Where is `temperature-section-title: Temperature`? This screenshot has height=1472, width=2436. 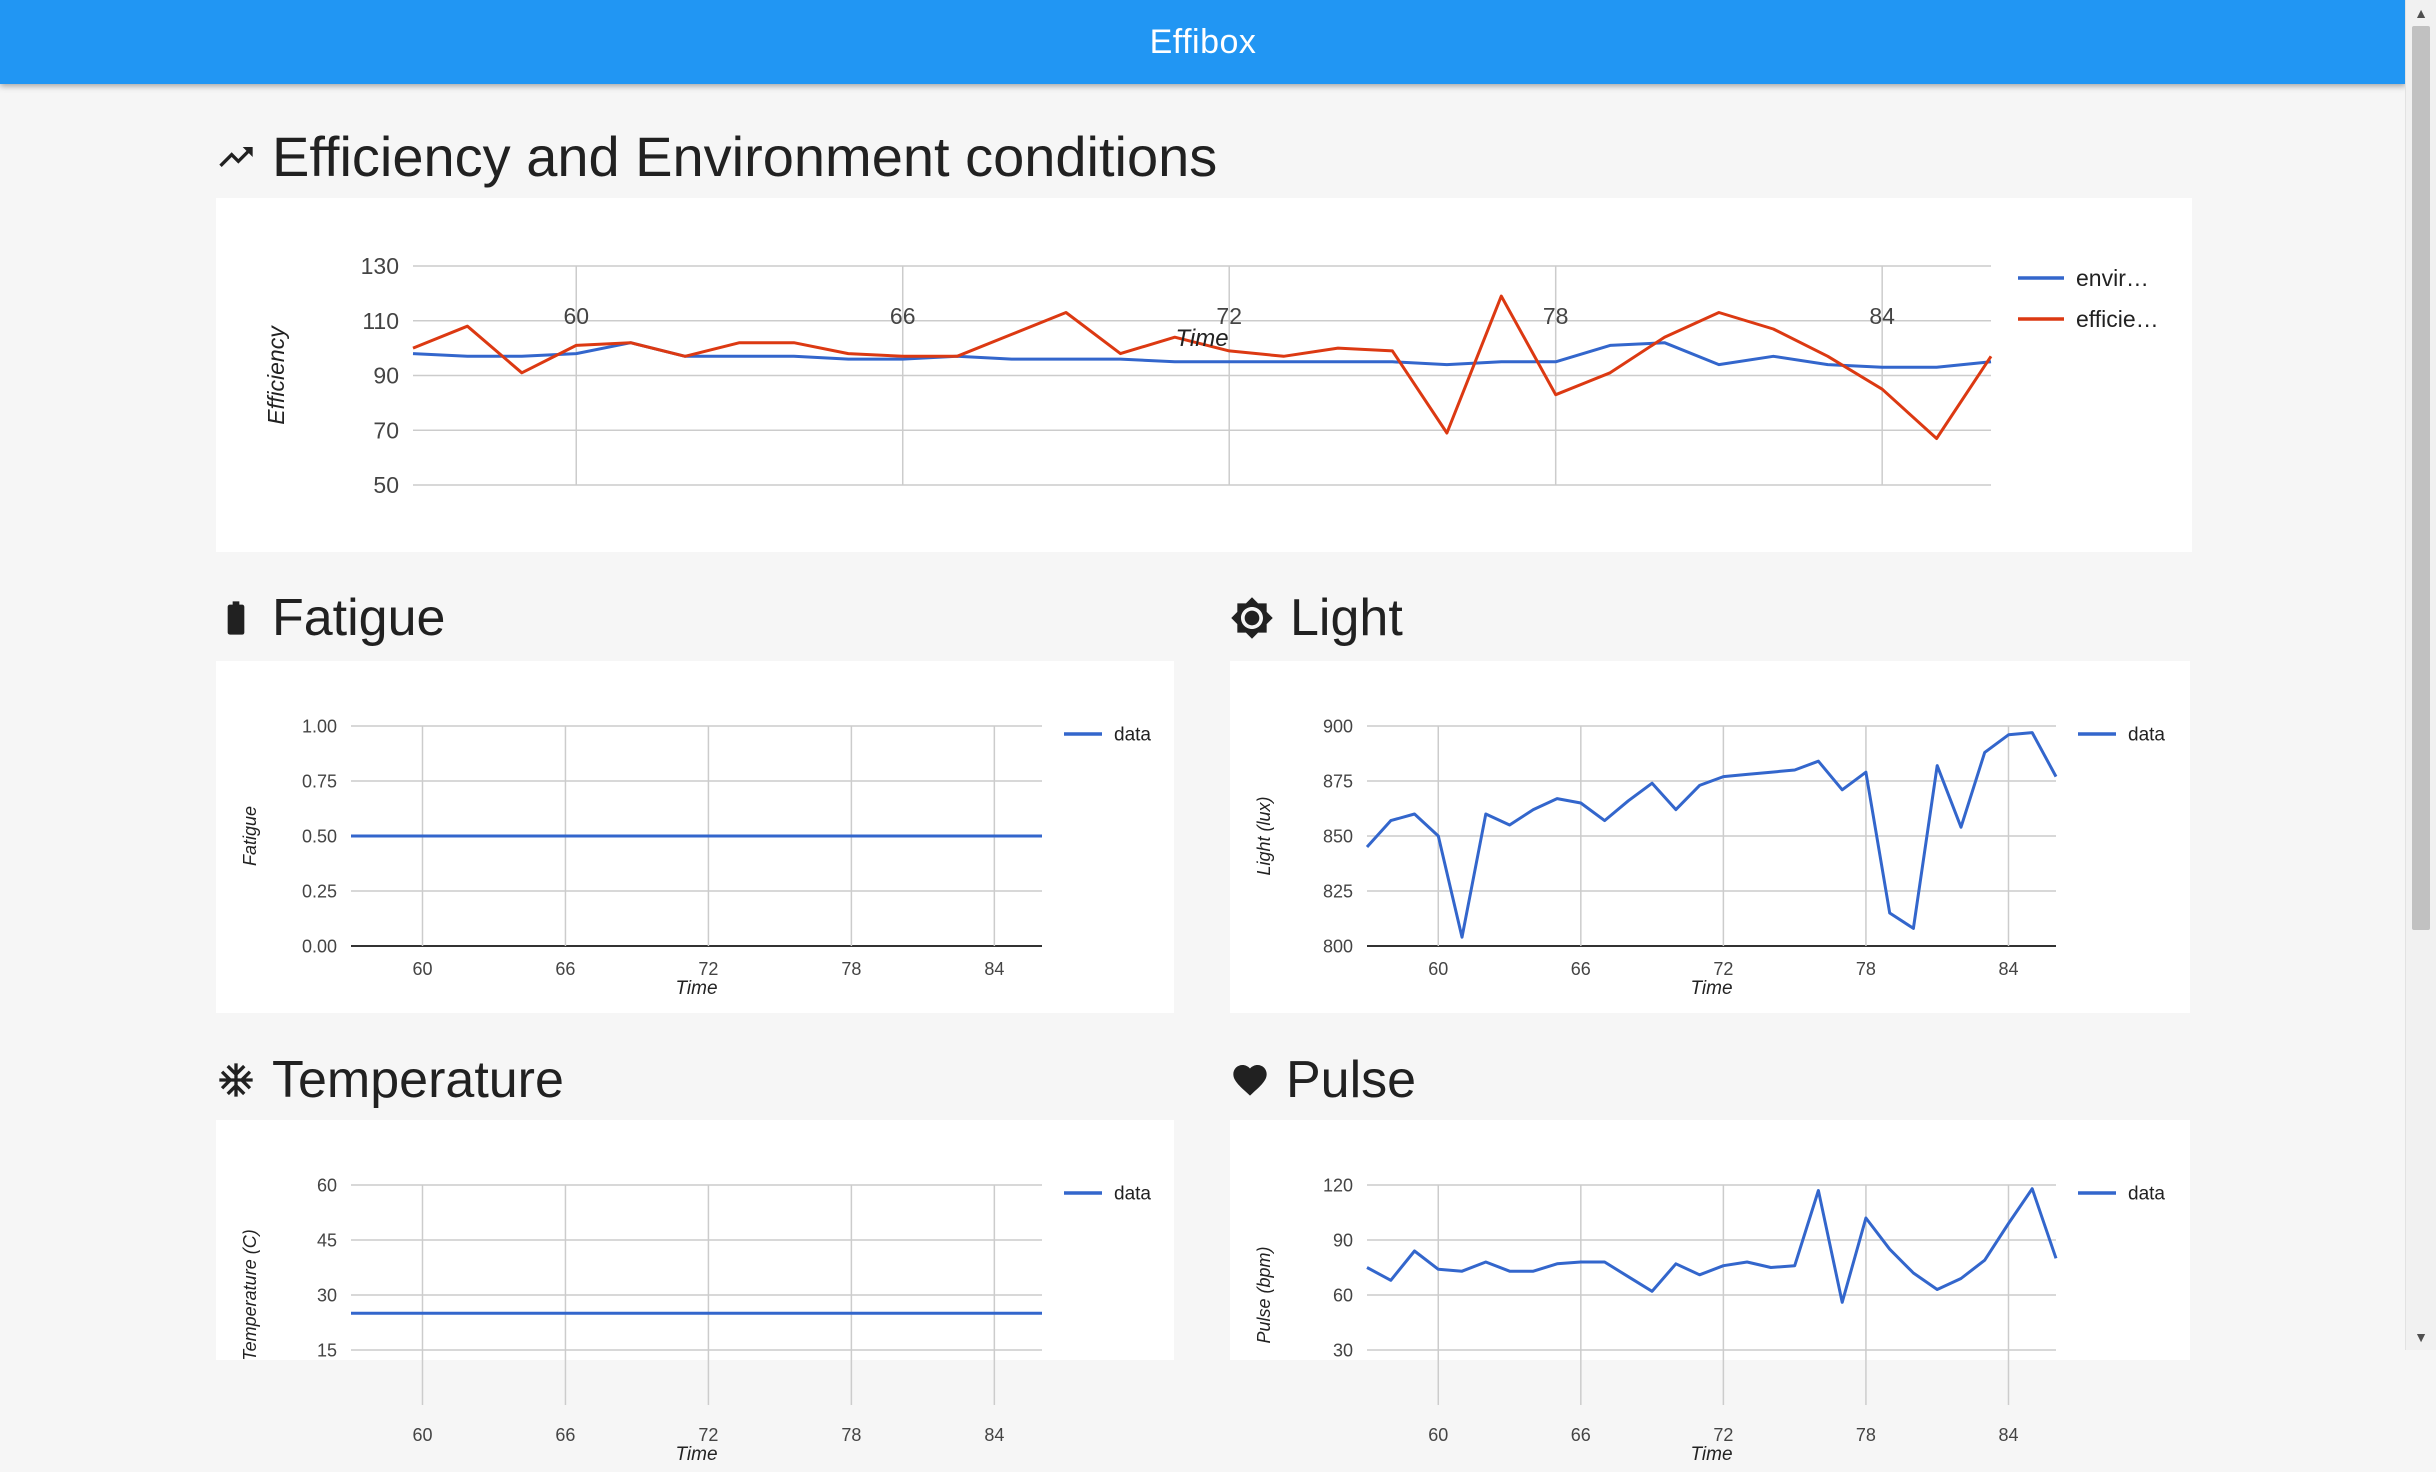
temperature-section-title: Temperature is located at coordinates (390, 1080).